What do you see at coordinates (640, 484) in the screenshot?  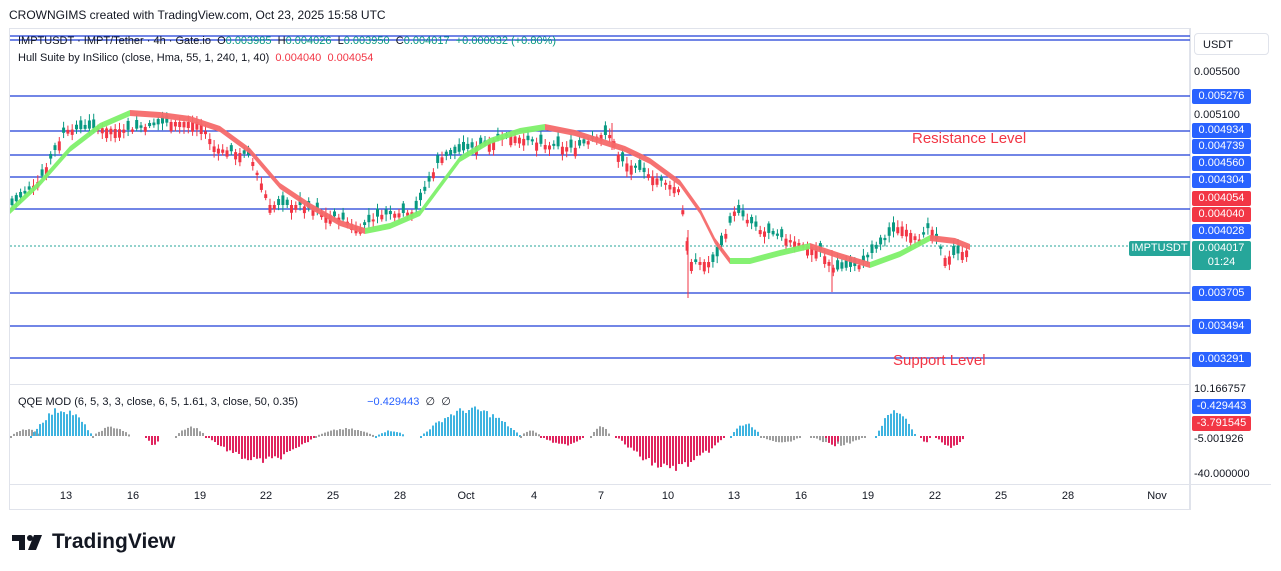 I see `time-axis-border` at bounding box center [640, 484].